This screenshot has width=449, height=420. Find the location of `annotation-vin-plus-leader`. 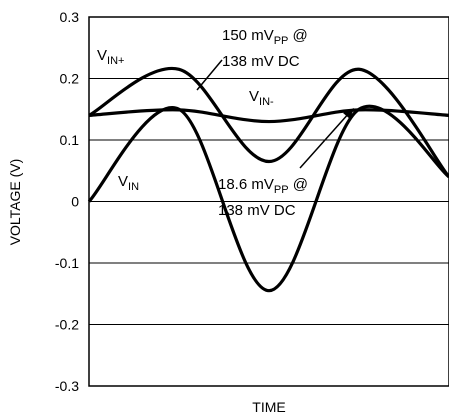

annotation-vin-plus-leader is located at coordinates (209, 75).